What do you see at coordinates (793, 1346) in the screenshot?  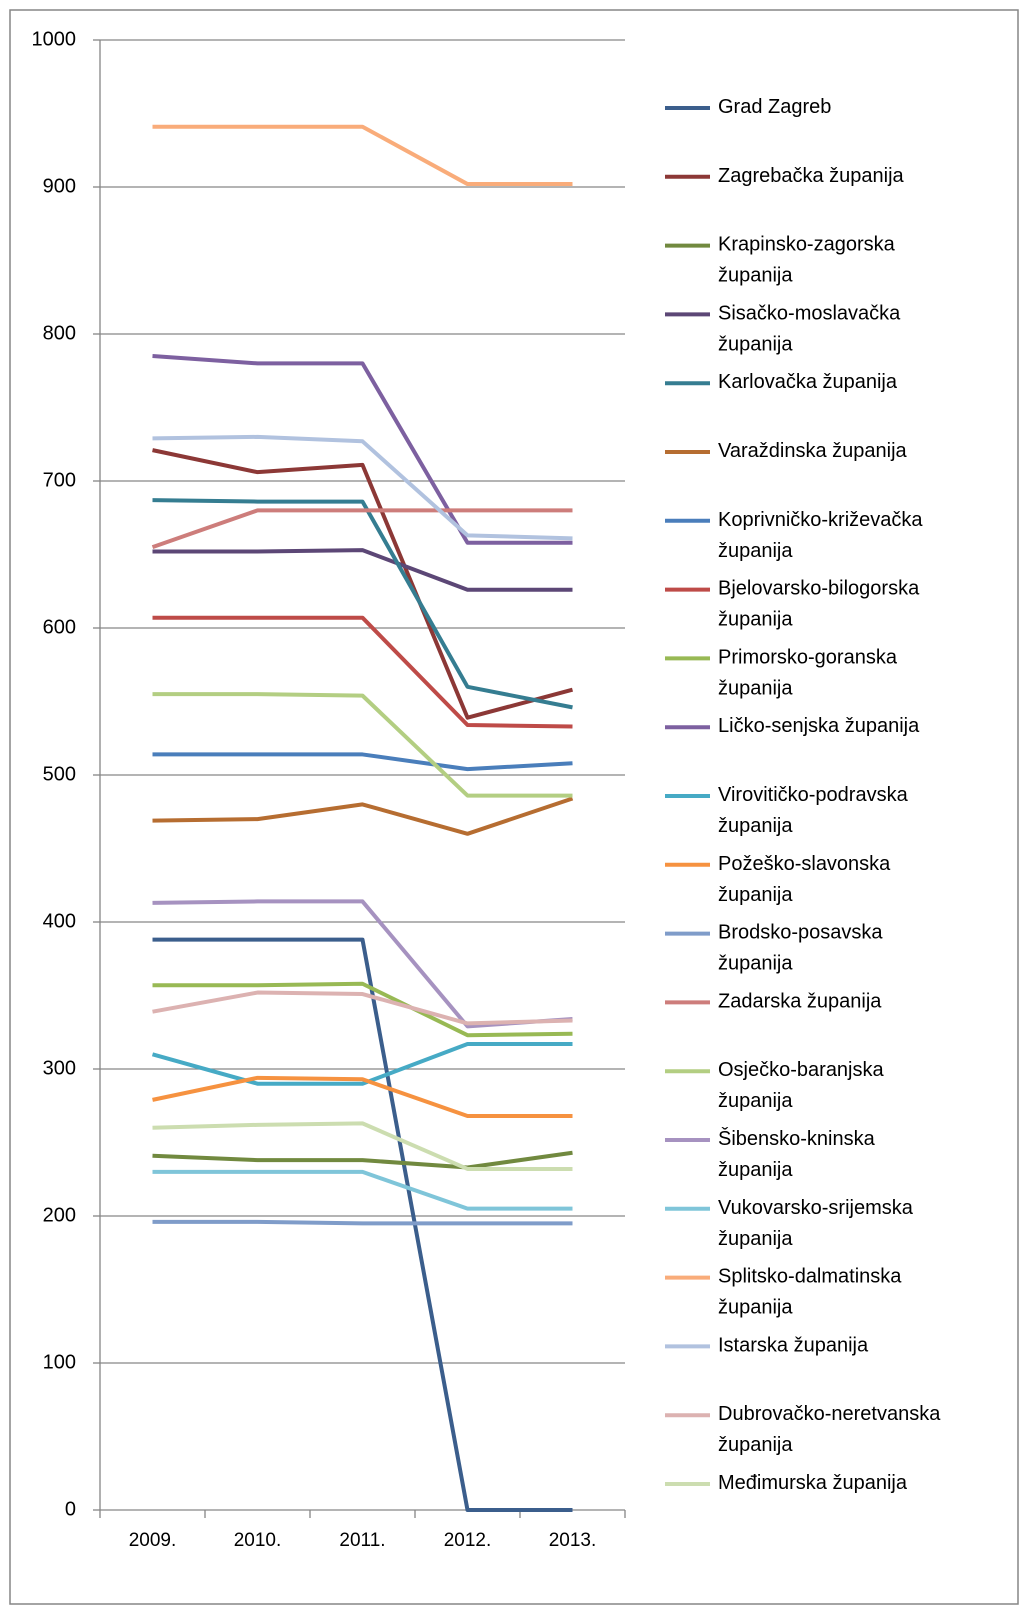 I see `legend-label: Istarska županija` at bounding box center [793, 1346].